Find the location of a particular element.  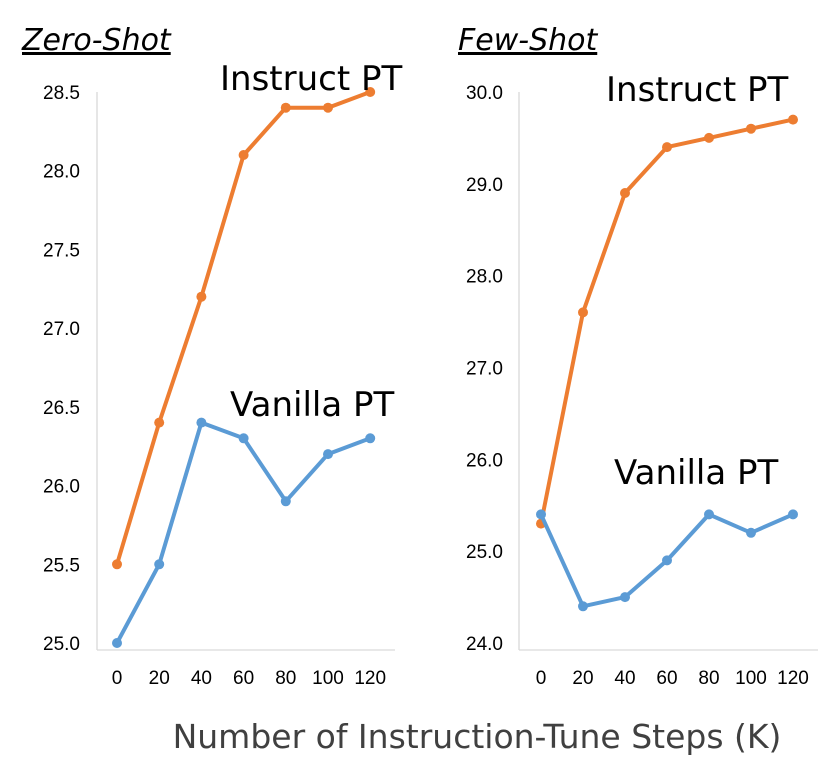

zero-shot-x-tick-label: 40 is located at coordinates (201, 678).